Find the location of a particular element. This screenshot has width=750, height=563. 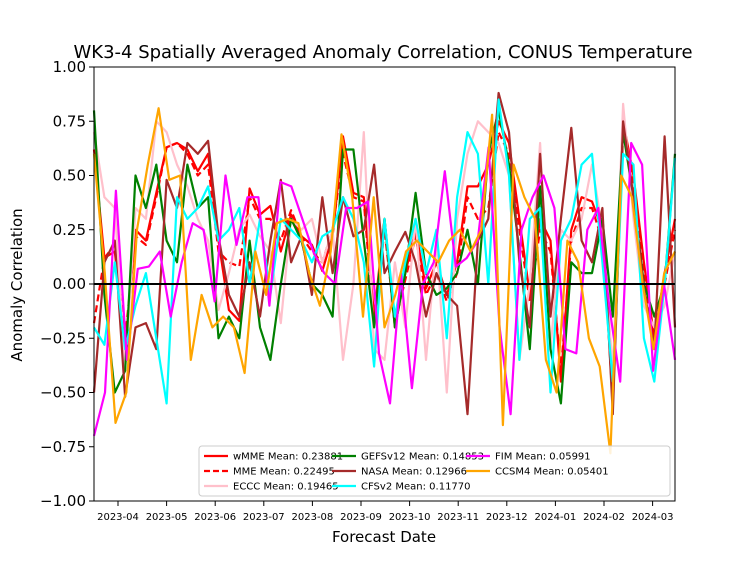

y-axis-label: Anomaly Correlation is located at coordinates (17, 284).